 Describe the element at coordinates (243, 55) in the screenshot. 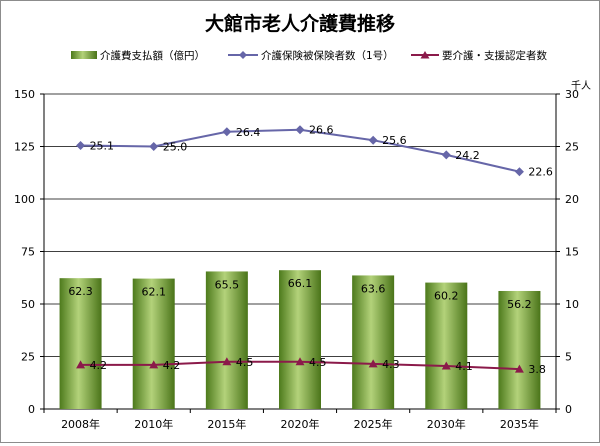

I see `legend-marker-insured` at that location.